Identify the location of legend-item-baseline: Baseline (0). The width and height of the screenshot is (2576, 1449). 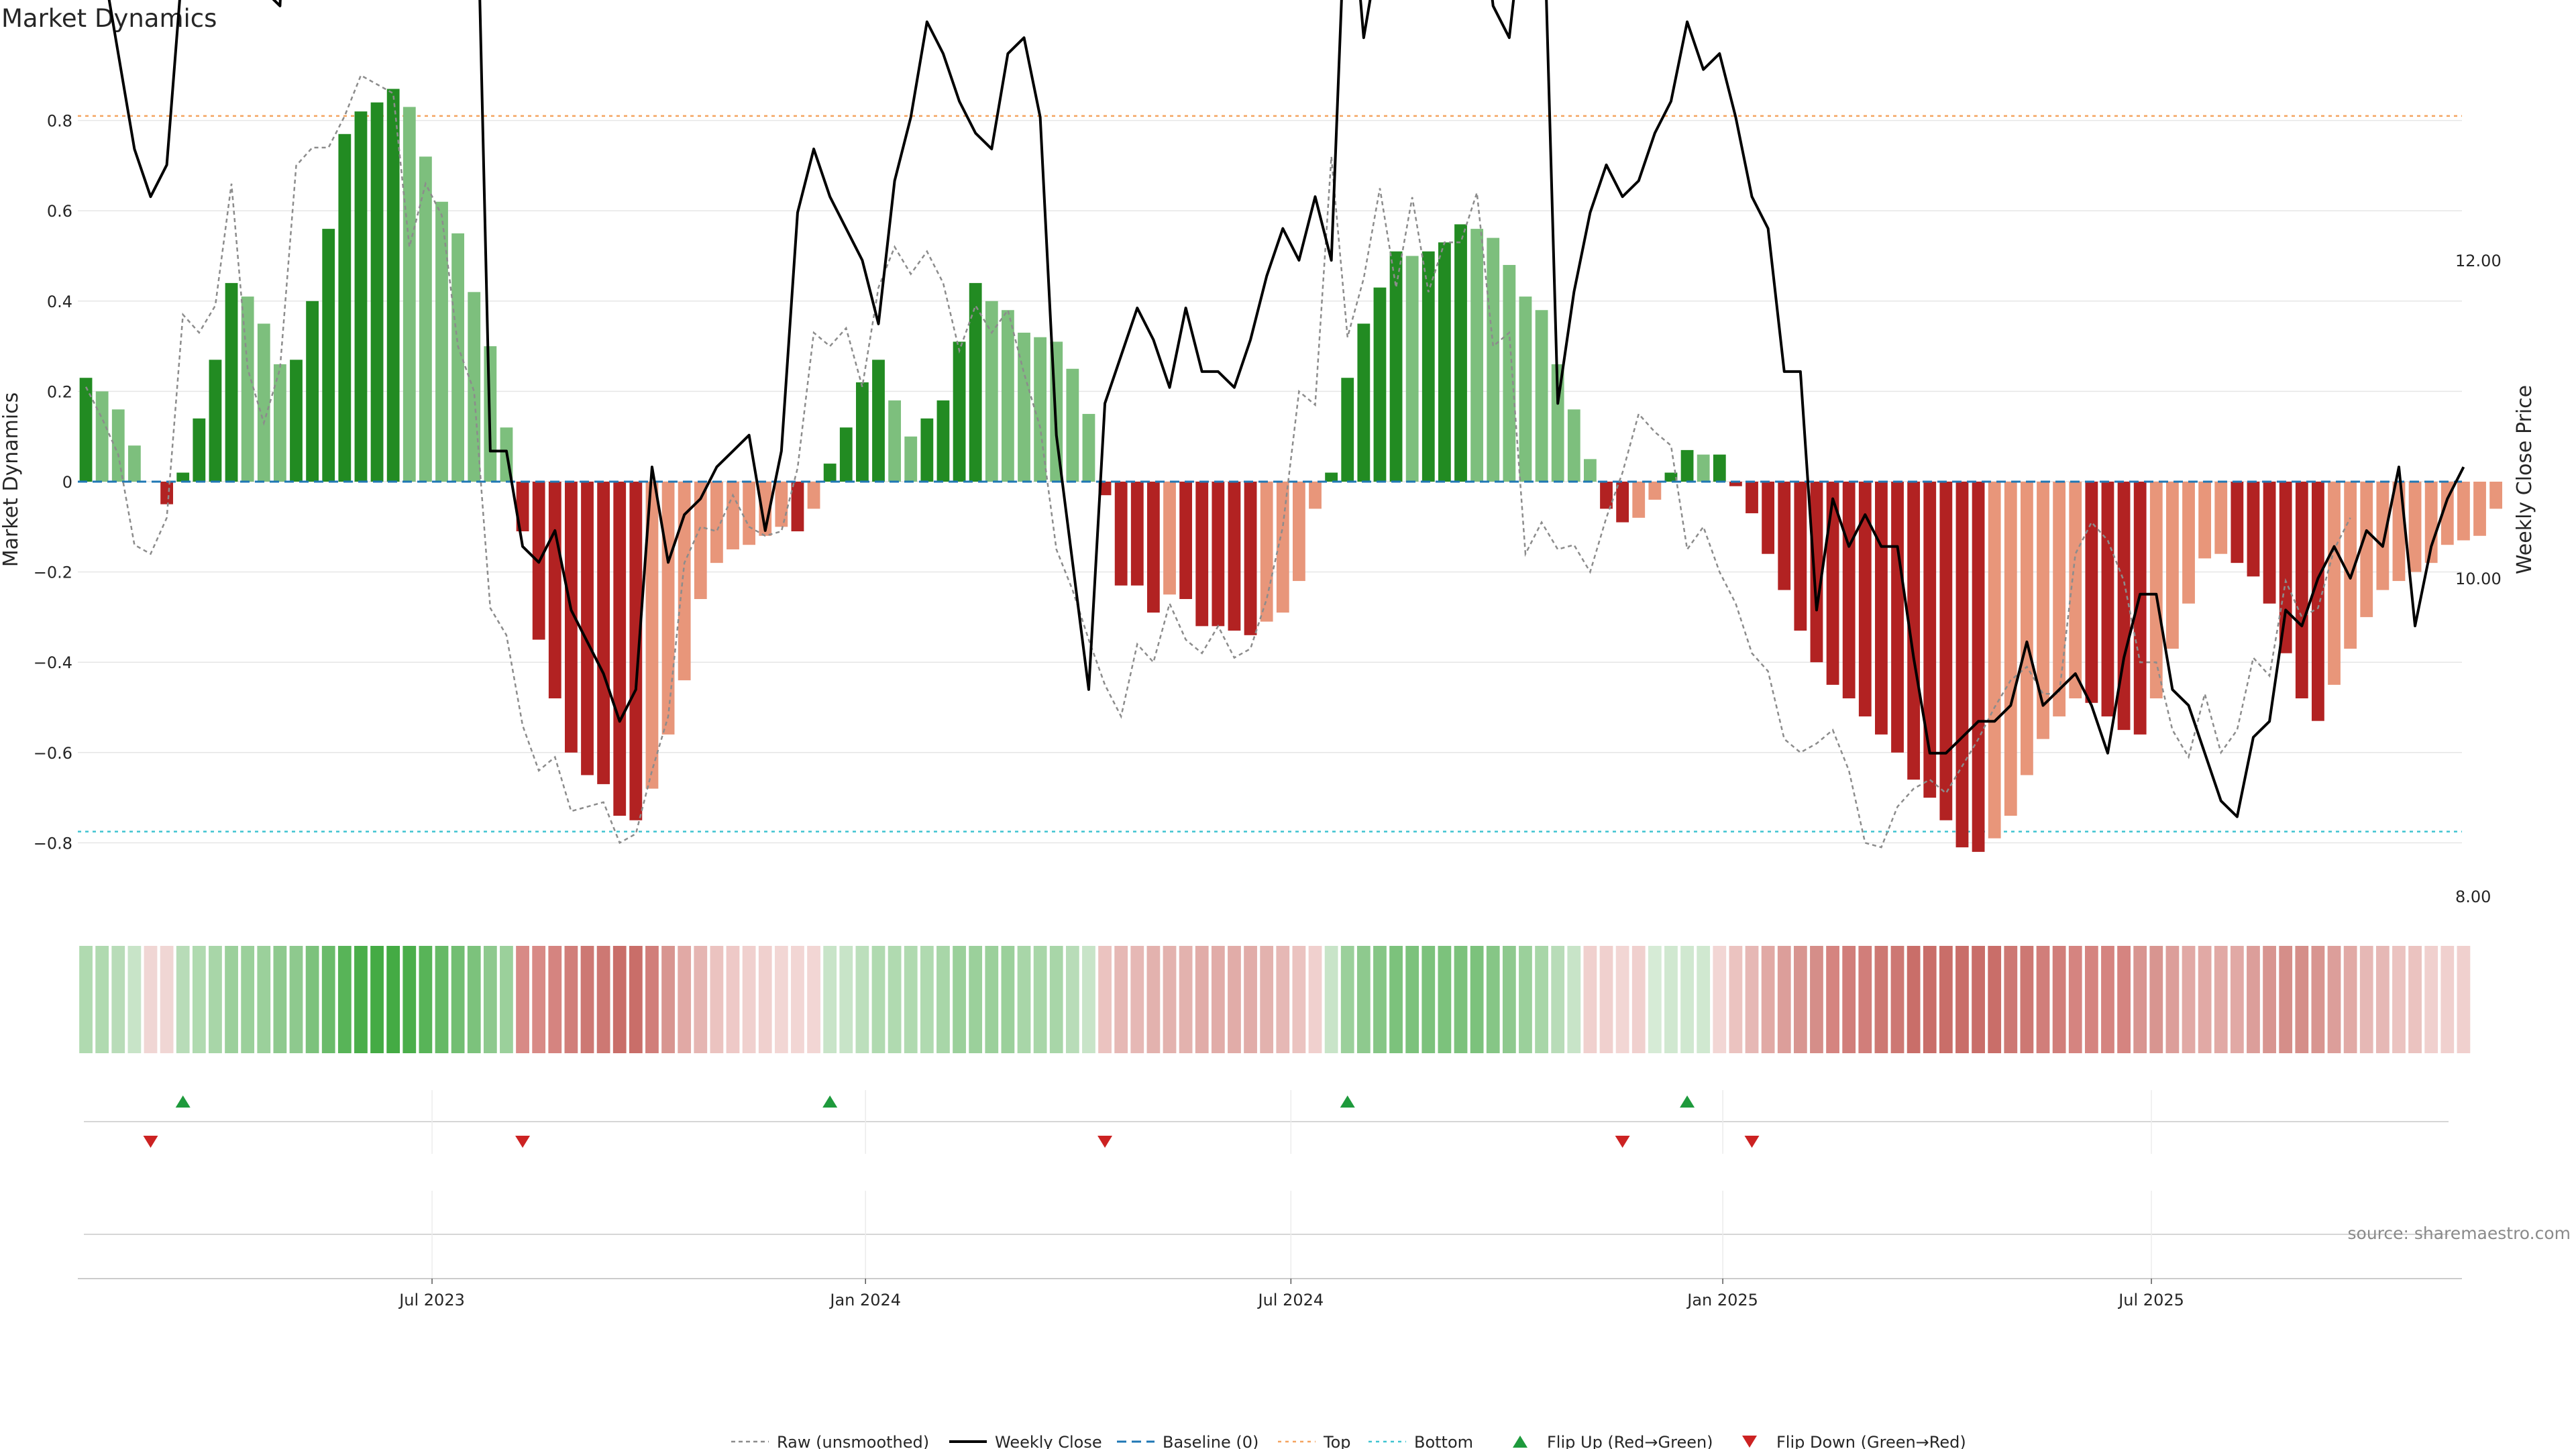
(1187, 1441).